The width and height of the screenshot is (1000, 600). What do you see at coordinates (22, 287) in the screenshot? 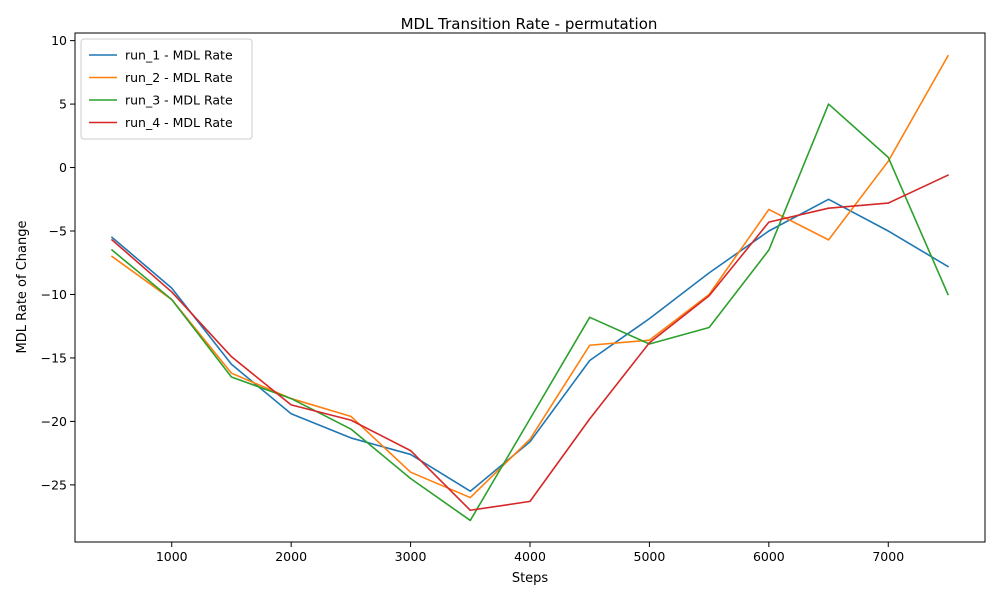
I see `y-axis-label: MDL Rate of Change` at bounding box center [22, 287].